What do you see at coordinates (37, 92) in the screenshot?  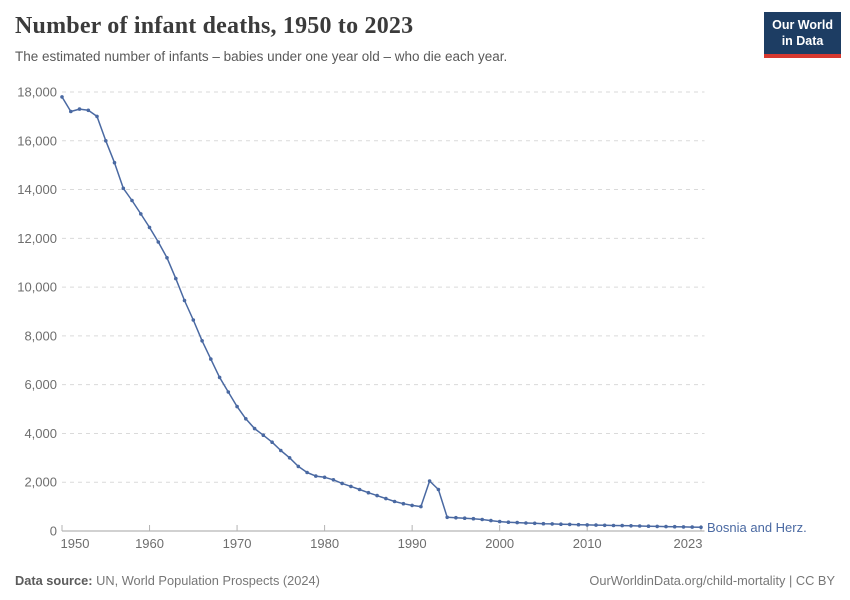 I see `y-axis-label: 18,000` at bounding box center [37, 92].